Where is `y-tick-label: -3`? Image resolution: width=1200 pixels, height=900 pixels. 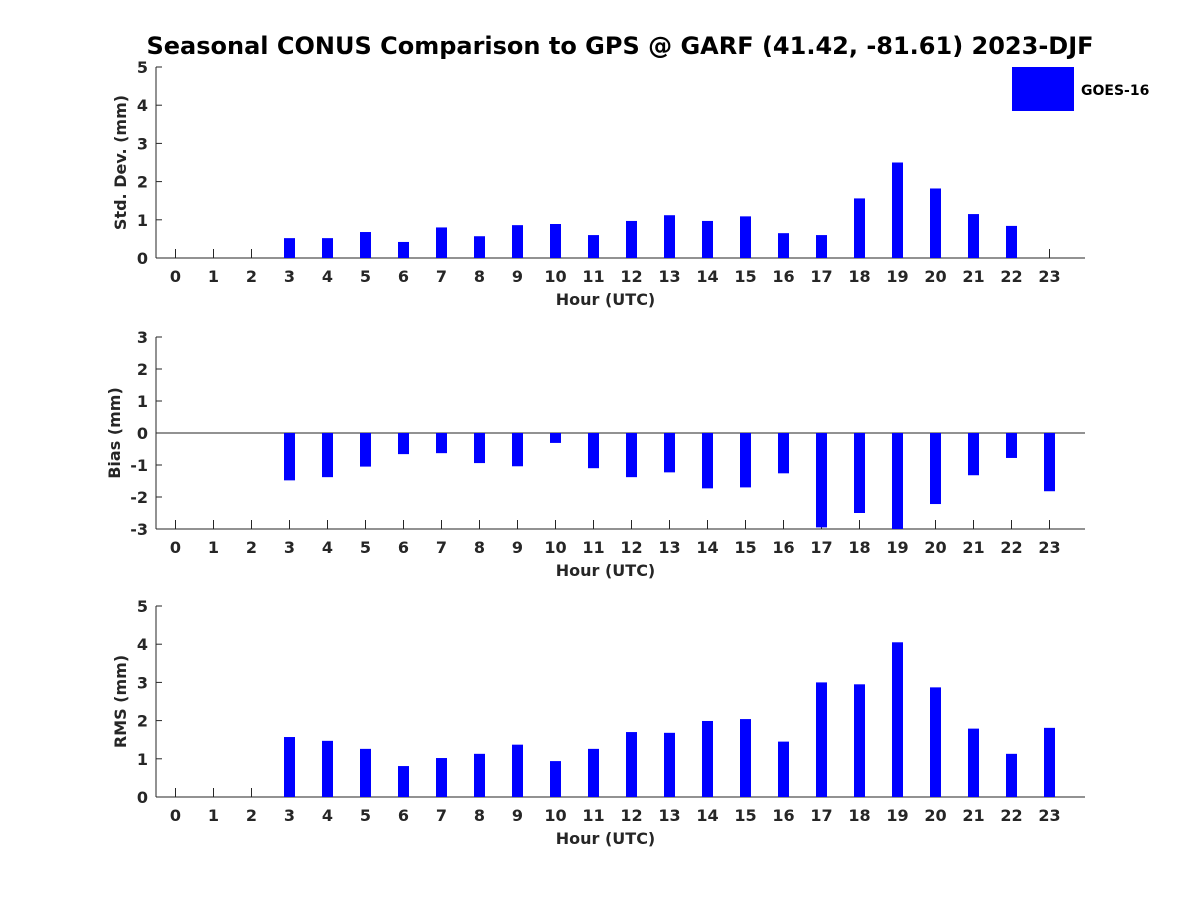 y-tick-label: -3 is located at coordinates (139, 529).